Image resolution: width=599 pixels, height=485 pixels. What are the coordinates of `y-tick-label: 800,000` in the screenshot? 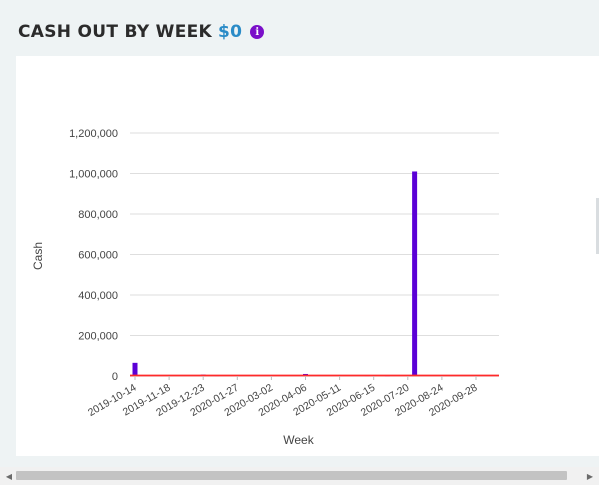 It's located at (98, 215).